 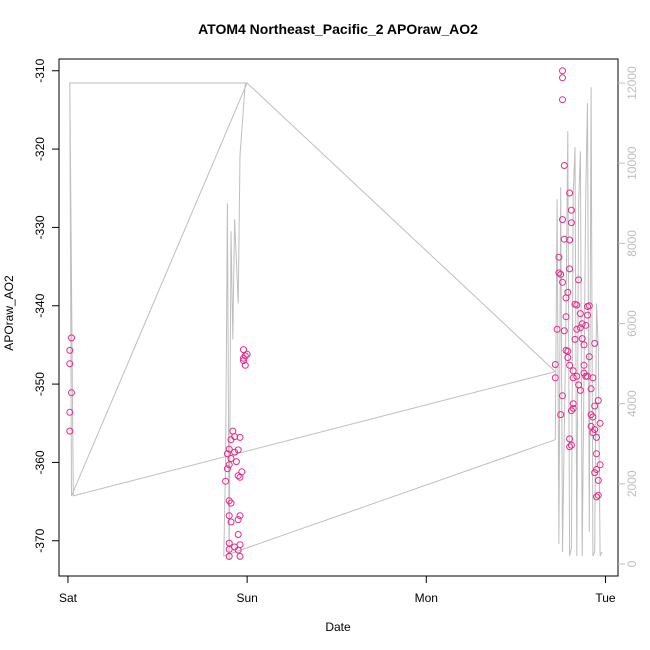 What do you see at coordinates (632, 403) in the screenshot?
I see `y2-tick-label: 4000` at bounding box center [632, 403].